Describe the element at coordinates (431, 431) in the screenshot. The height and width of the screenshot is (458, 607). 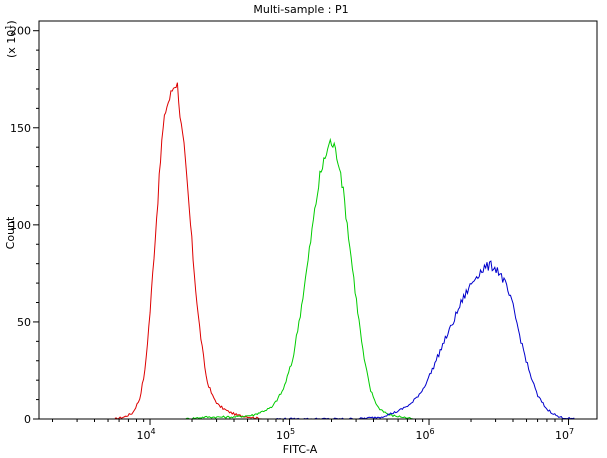
I see `x-tick-label-exp: 6` at that location.